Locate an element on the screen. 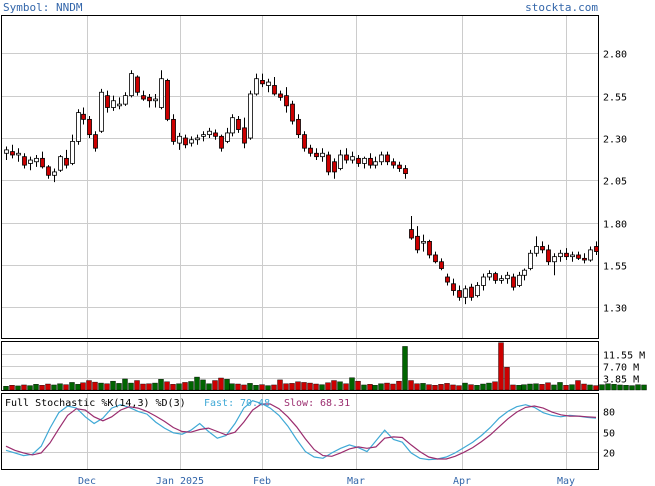  x-tick-label: Mar is located at coordinates (356, 481).